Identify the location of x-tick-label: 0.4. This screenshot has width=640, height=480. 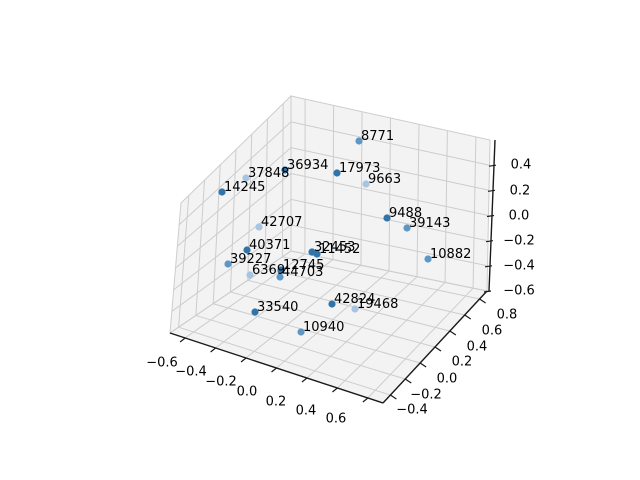
(306, 411).